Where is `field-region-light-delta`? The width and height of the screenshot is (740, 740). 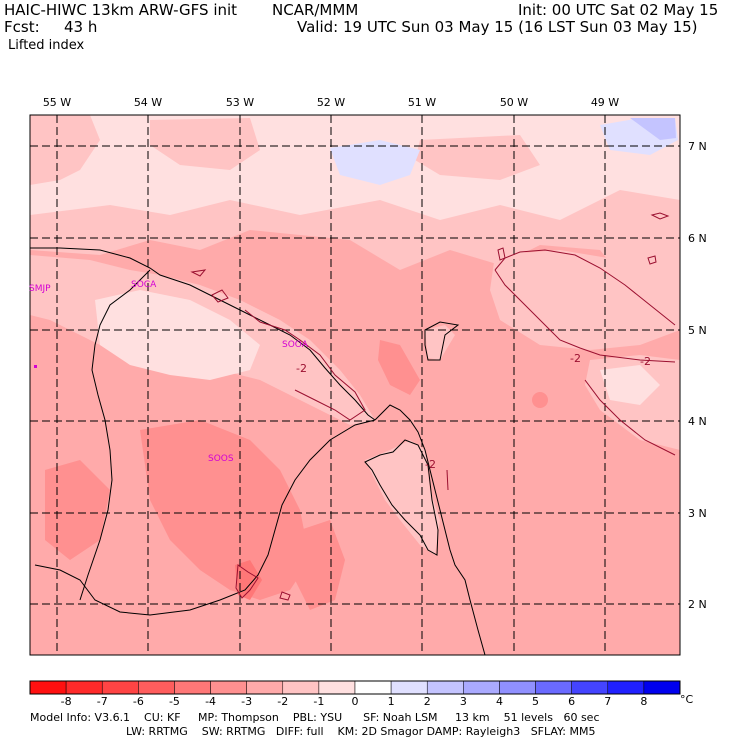 field-region-light-delta is located at coordinates (402, 497).